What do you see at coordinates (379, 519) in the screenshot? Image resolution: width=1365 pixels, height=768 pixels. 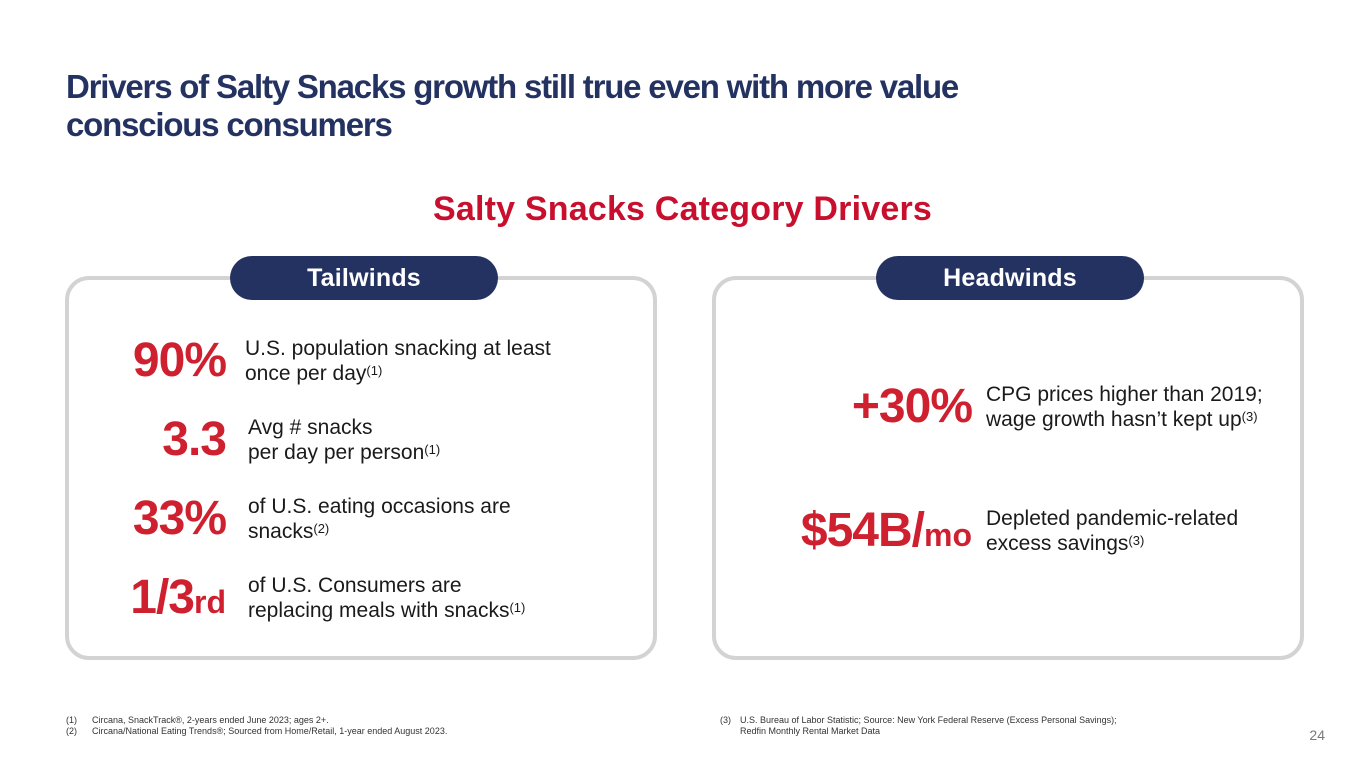 I see `stat-description: of U.S. eating occasions are snacks(2)` at bounding box center [379, 519].